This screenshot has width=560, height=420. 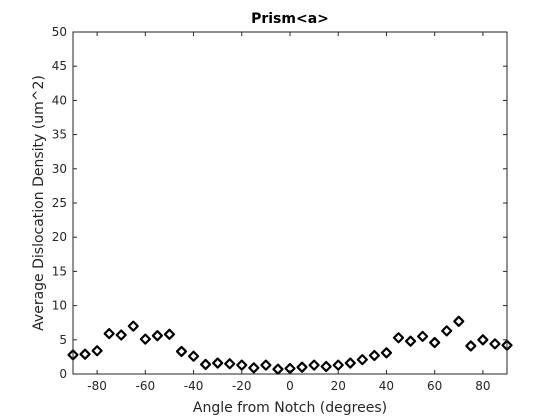 I want to click on x-tick-label: 40, so click(x=386, y=386).